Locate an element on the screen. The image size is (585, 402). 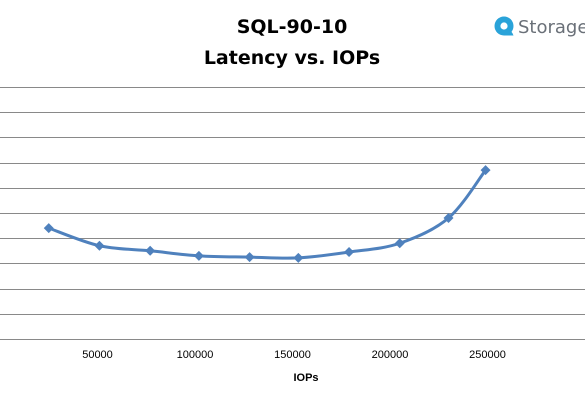
chart-title: SQL-90-10 is located at coordinates (292, 27).